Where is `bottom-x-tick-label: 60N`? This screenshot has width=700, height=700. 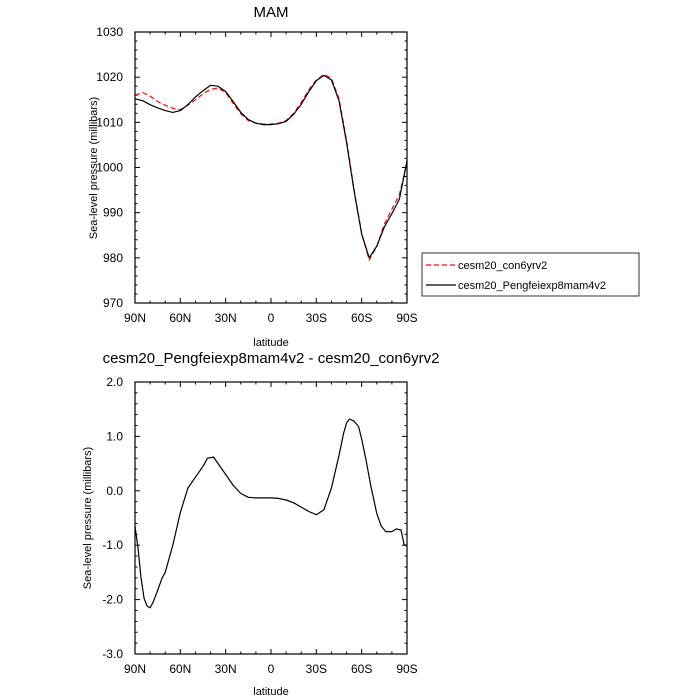 bottom-x-tick-label: 60N is located at coordinates (180, 669).